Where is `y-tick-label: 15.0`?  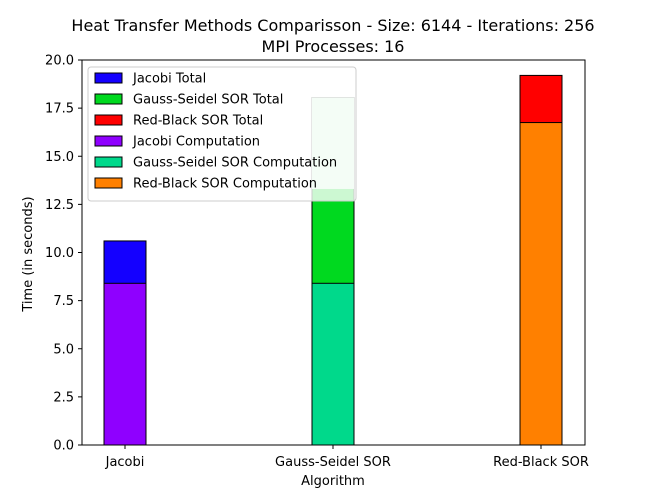 y-tick-label: 15.0 is located at coordinates (59, 157).